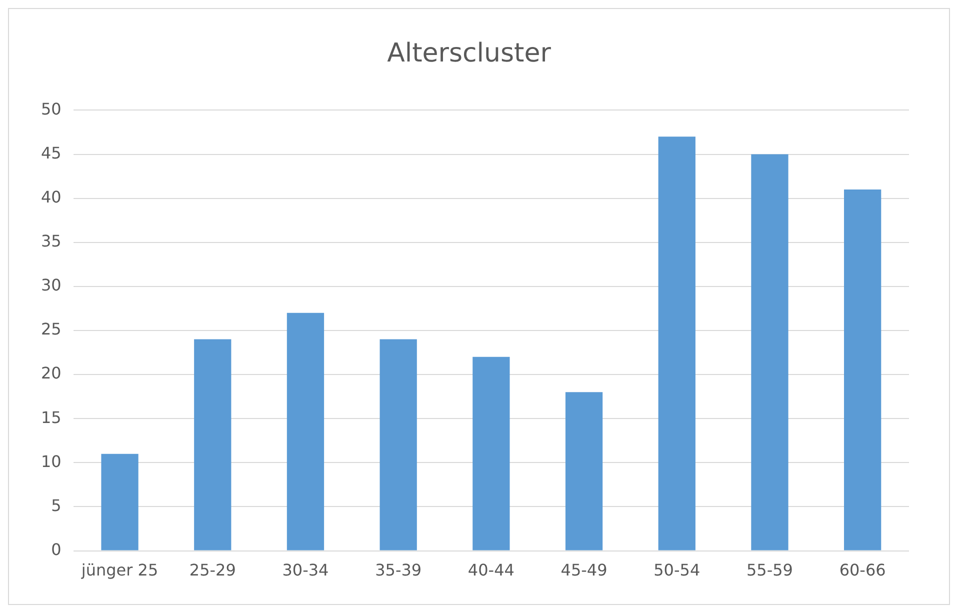 This screenshot has width=960, height=615. Describe the element at coordinates (398, 570) in the screenshot. I see `x-tick-label: 35-39` at that location.